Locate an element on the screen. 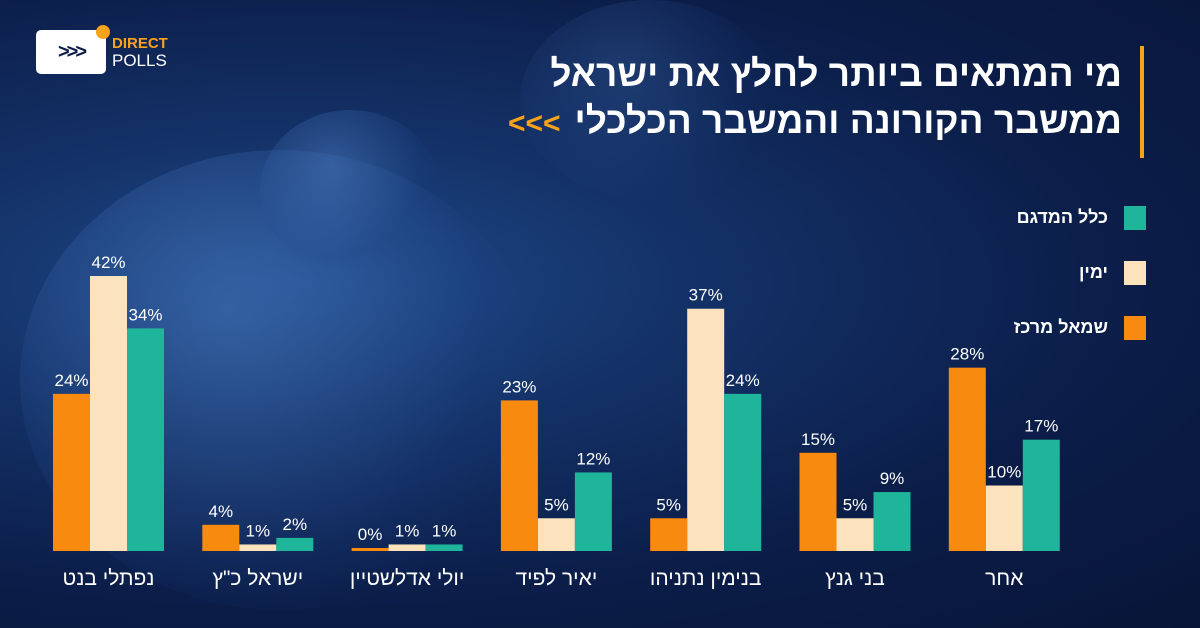 This screenshot has width=1200, height=628. logo-icon: >>> is located at coordinates (73, 49).